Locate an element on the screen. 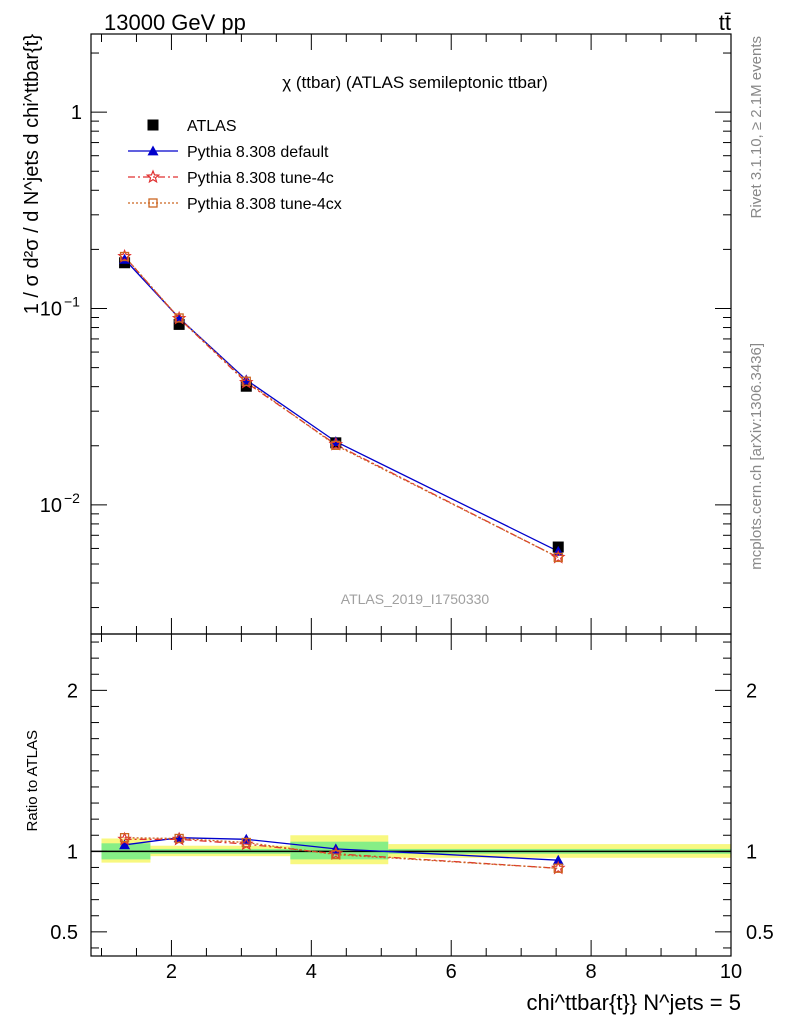 This screenshot has width=786, height=1024. ratio-y-tick-label-left: 1 is located at coordinates (72, 852).